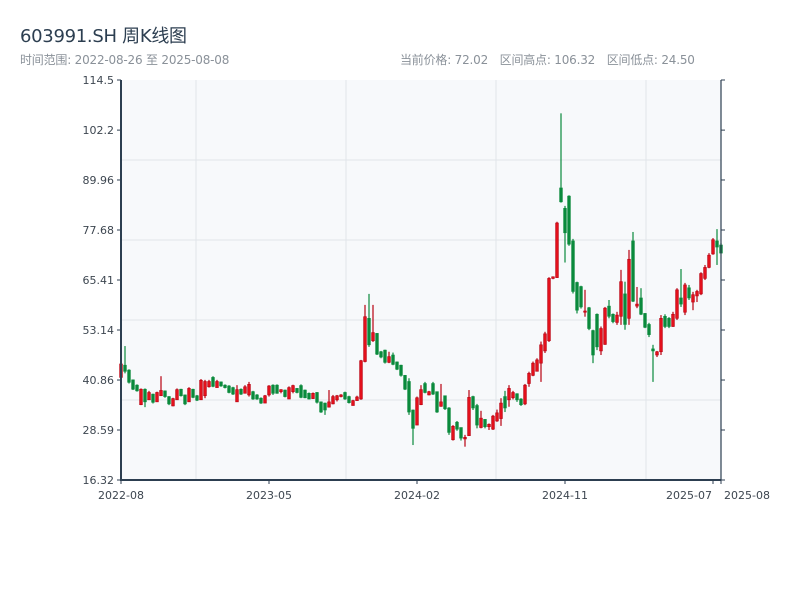  What do you see at coordinates (547, 60) in the screenshot?
I see `range-high-label: 区间高点: 106.32` at bounding box center [547, 60].